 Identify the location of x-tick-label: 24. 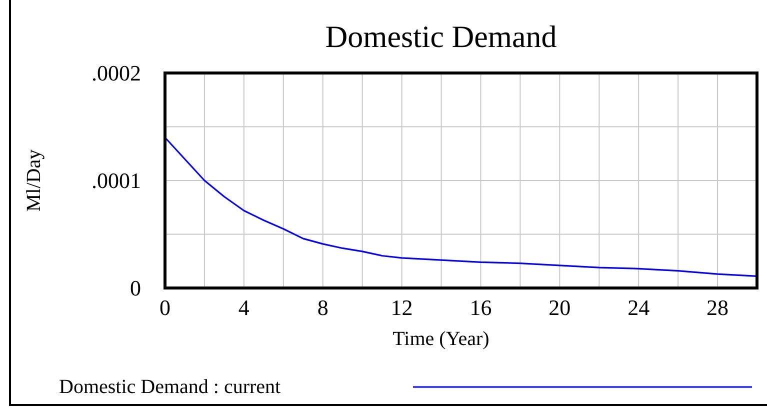
(639, 307).